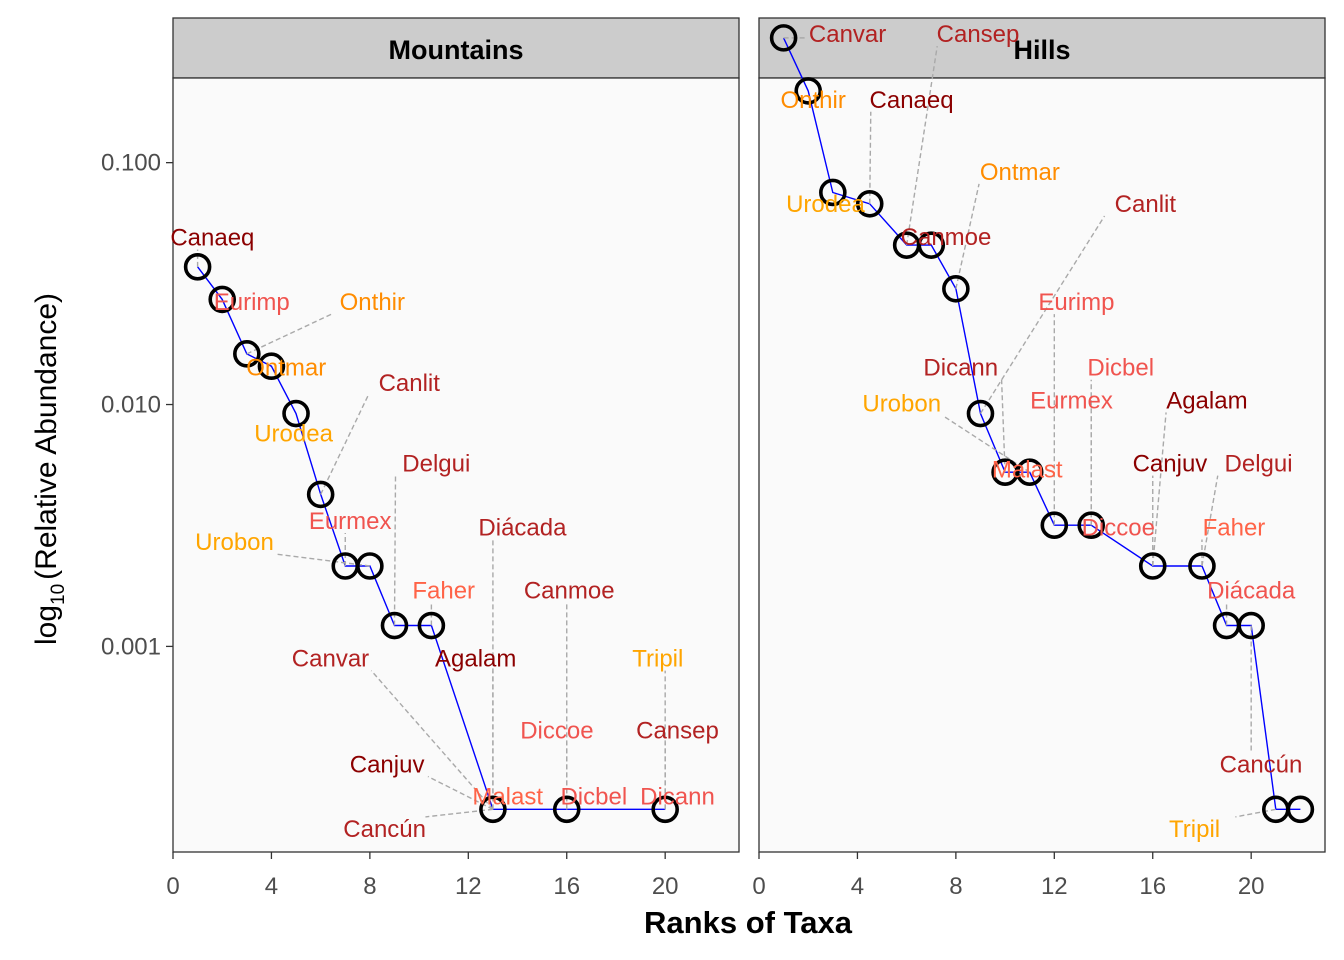 Image resolution: width=1344 pixels, height=960 pixels. What do you see at coordinates (46, 436) in the screenshot?
I see `y-axis-title-suffix: (Relative Abundance)` at bounding box center [46, 436].